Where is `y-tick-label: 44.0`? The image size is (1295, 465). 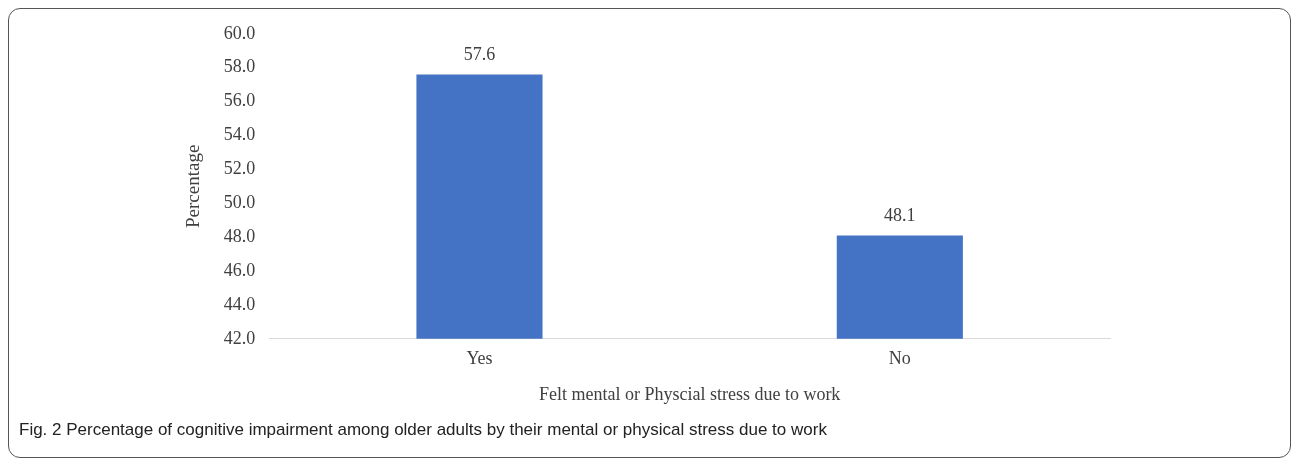 y-tick-label: 44.0 is located at coordinates (239, 303).